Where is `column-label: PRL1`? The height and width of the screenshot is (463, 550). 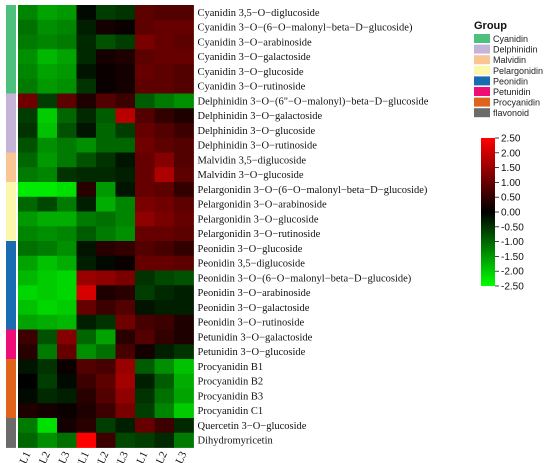
column-label: PRL1 is located at coordinates (140, 456).